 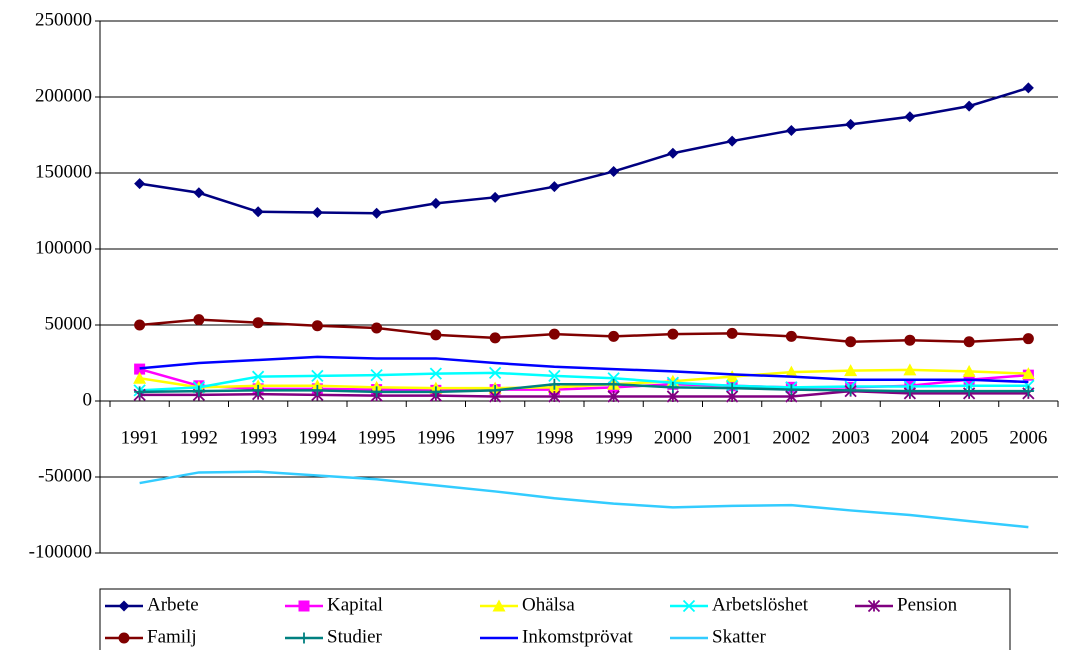 What do you see at coordinates (355, 604) in the screenshot?
I see `legend-label: Kapital` at bounding box center [355, 604].